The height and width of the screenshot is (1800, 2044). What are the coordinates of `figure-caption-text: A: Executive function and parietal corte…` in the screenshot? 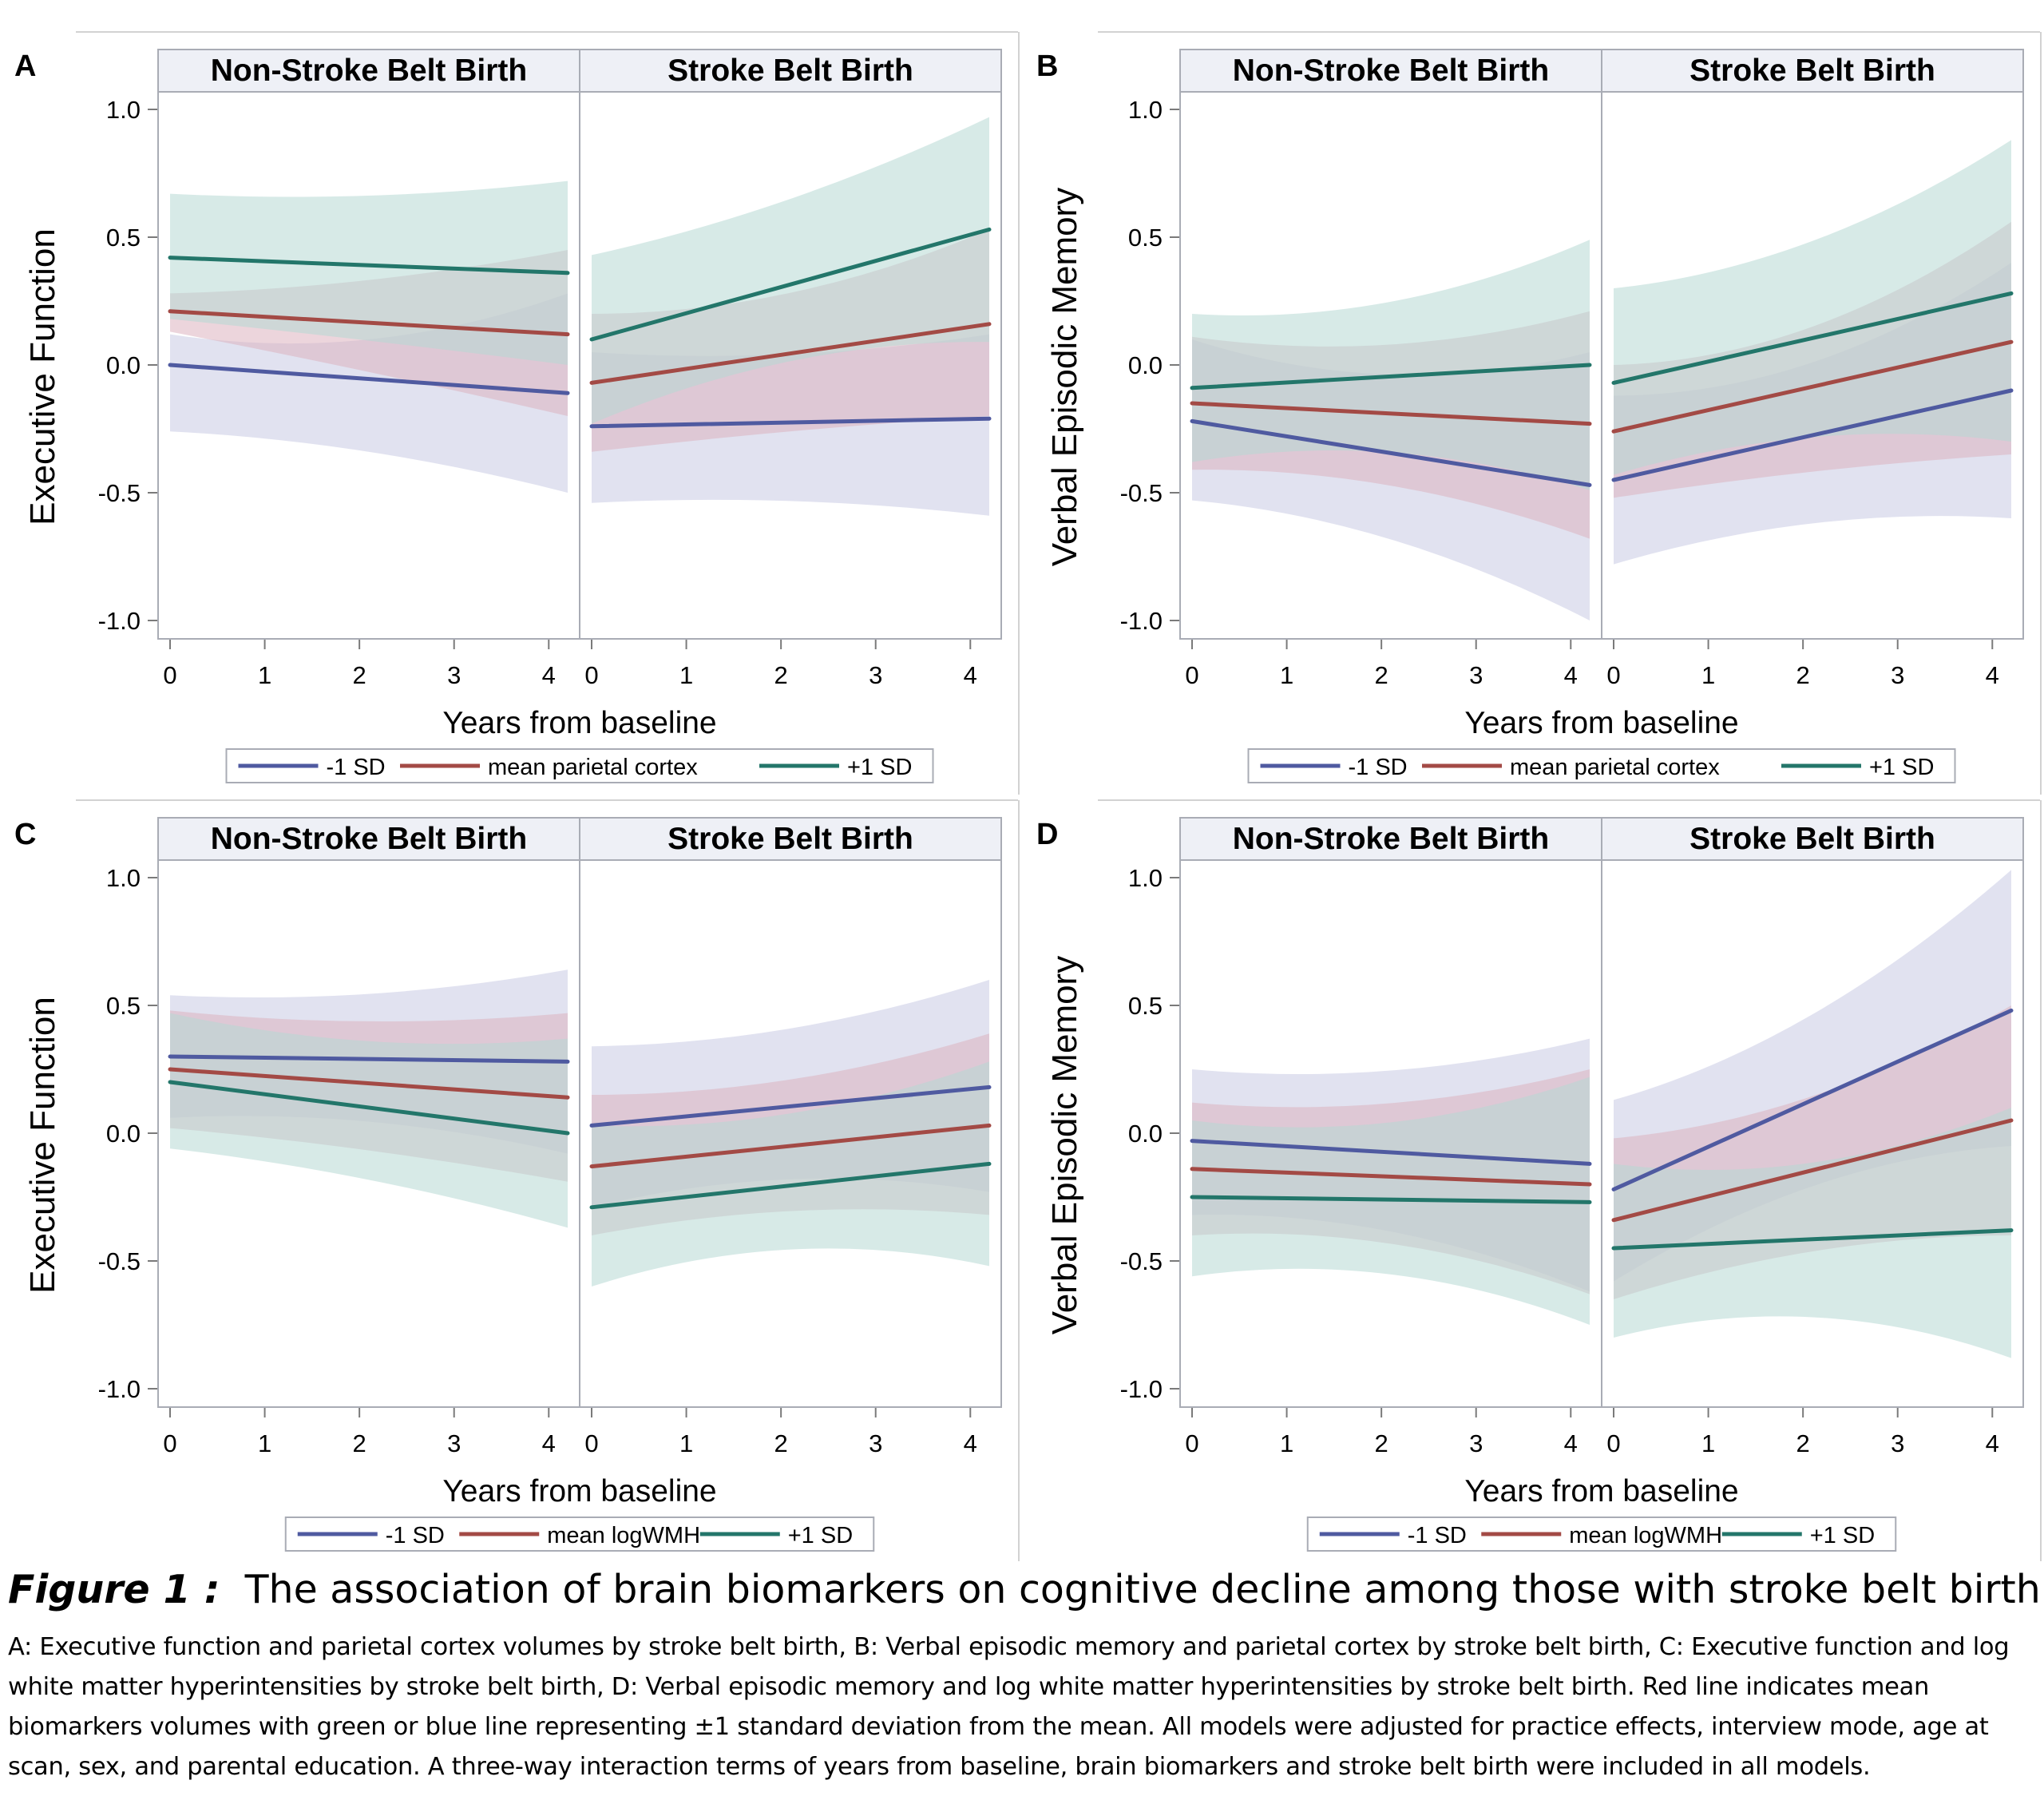 It's located at (1009, 1707).